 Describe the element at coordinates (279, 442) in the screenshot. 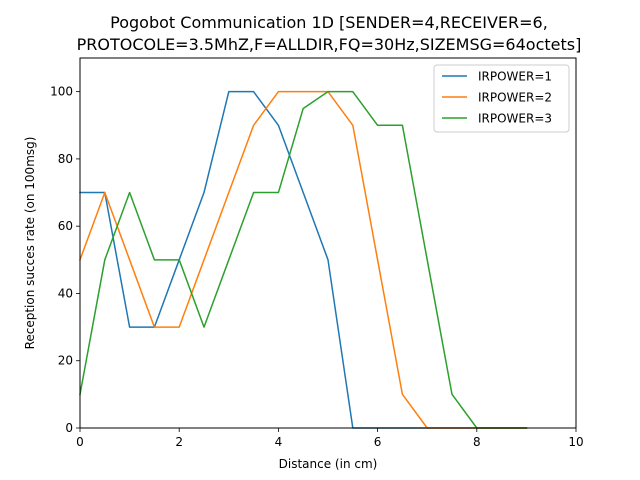

I see `x-tick-label: 4` at that location.